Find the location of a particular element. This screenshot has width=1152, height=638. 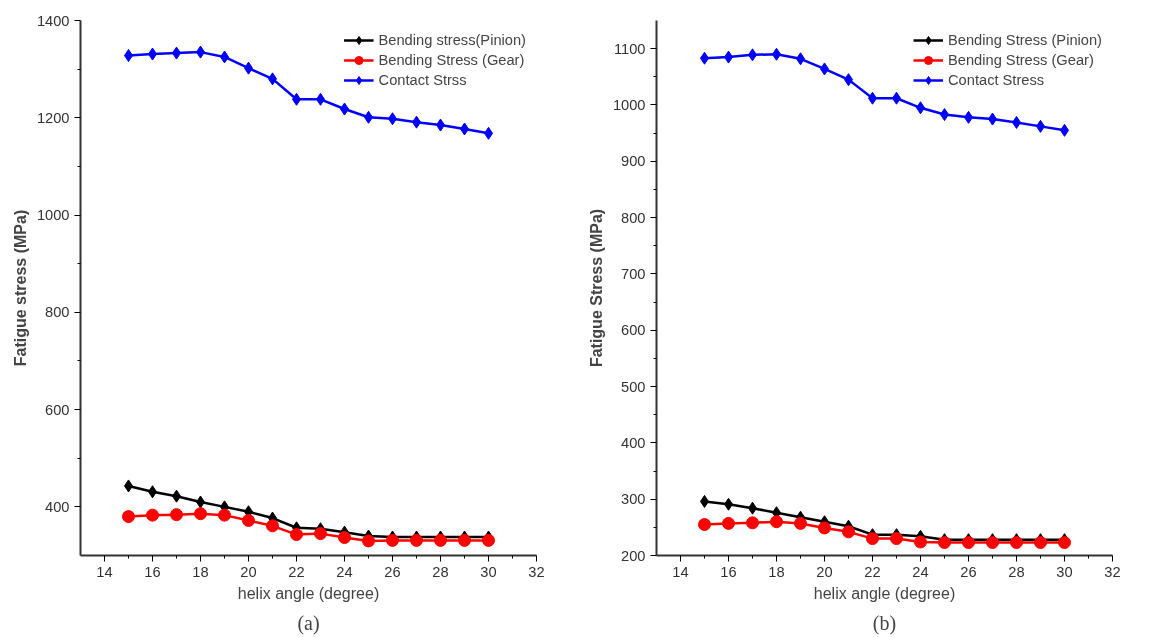

text: (a) is located at coordinates (308, 623).